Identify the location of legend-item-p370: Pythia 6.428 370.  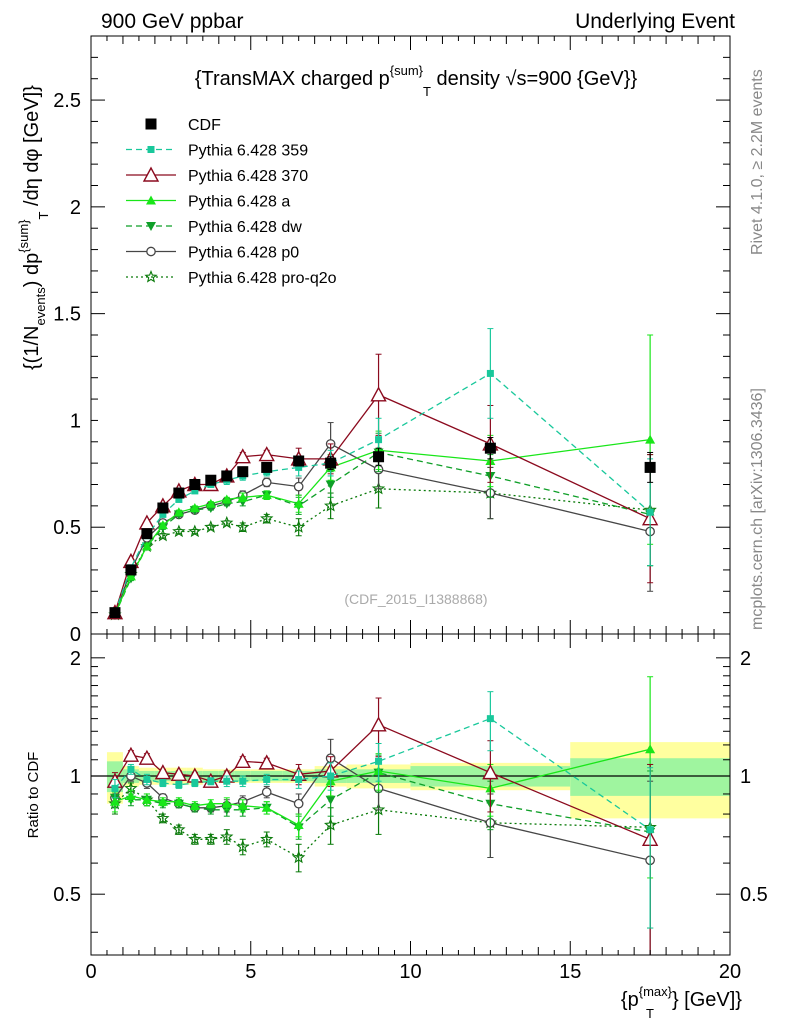
(217, 175).